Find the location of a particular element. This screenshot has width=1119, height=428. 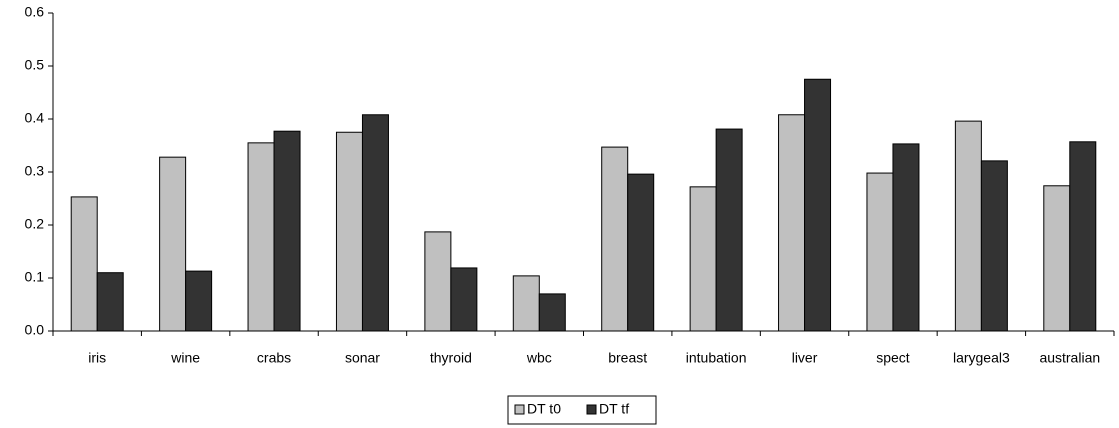

x-tick-label: breast is located at coordinates (627, 358).